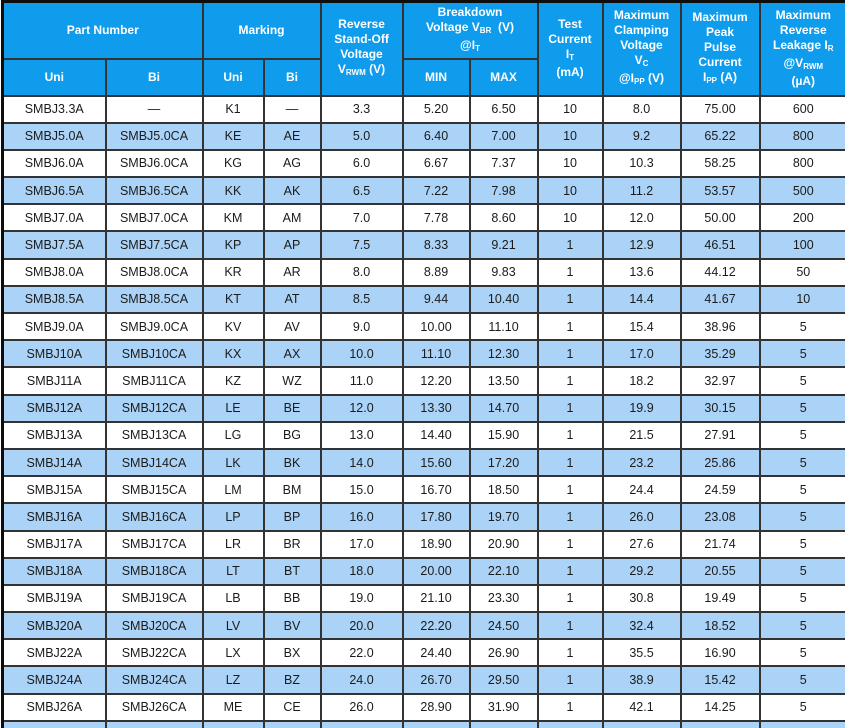  Describe the element at coordinates (154, 326) in the screenshot. I see `table-cell: SMBJ9.0CA` at that location.